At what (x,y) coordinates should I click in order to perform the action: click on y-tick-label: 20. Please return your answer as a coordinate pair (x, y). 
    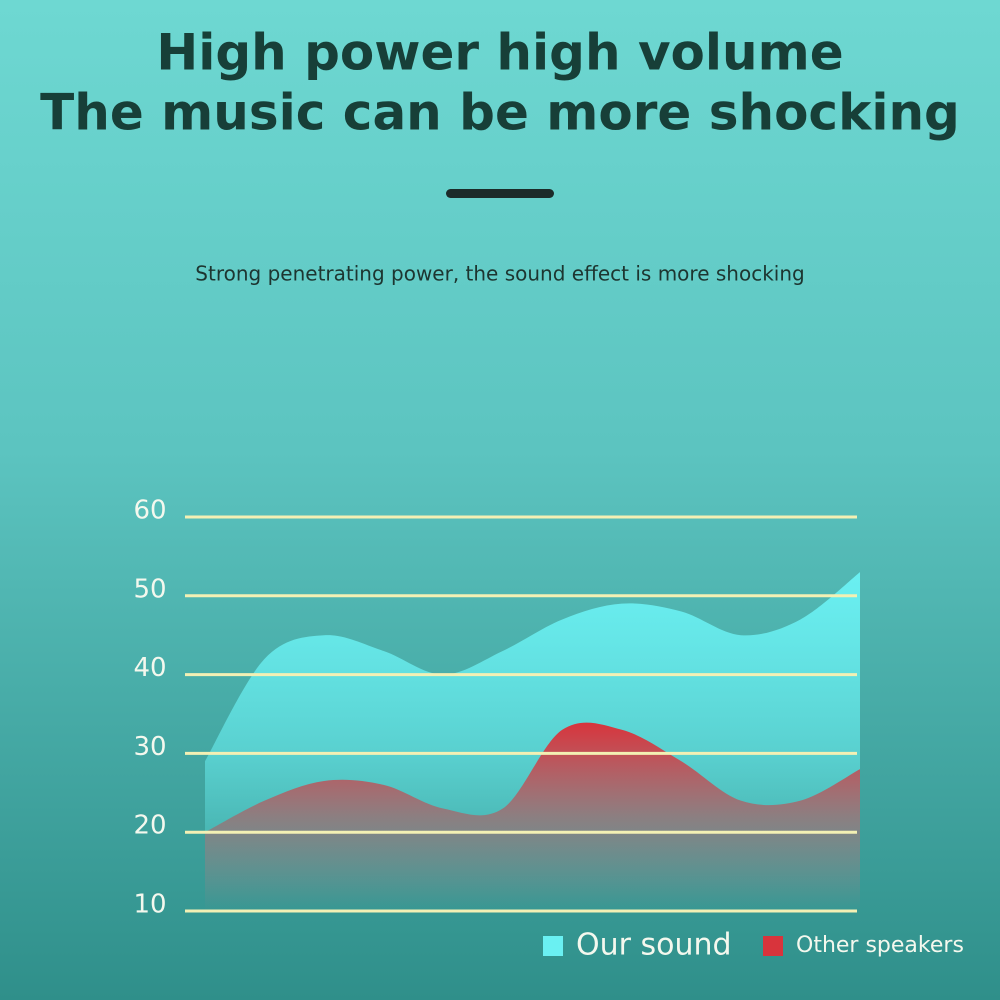
    Looking at the image, I should click on (149, 826).